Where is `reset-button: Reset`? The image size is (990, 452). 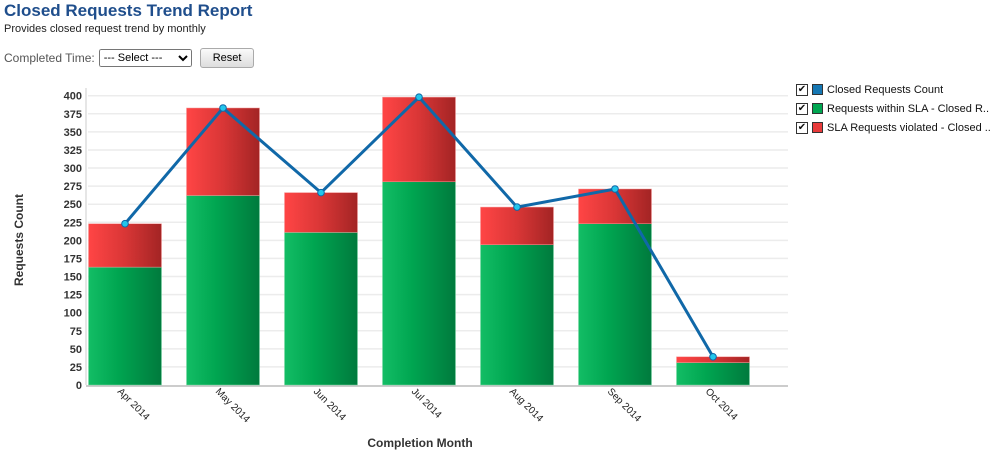 reset-button: Reset is located at coordinates (227, 58).